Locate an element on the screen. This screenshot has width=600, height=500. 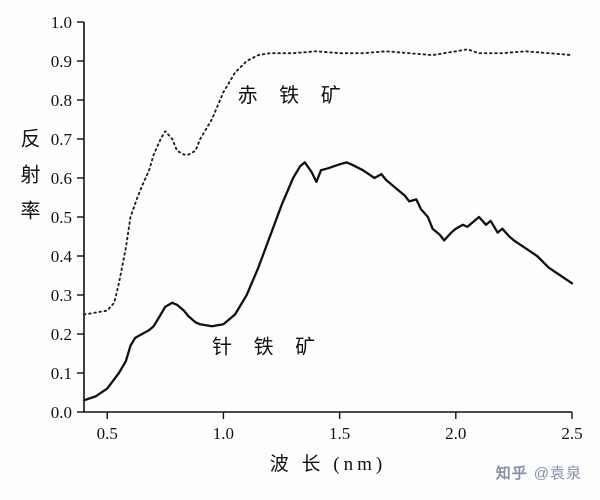
curve-label: 赤 铁 矿 is located at coordinates (293, 95).